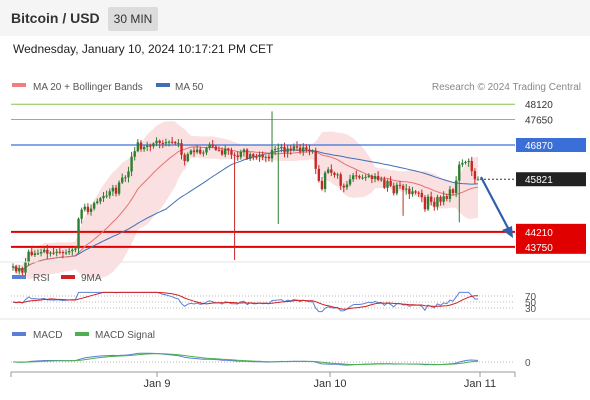 The width and height of the screenshot is (590, 400). What do you see at coordinates (19, 334) in the screenshot?
I see `macd-legend-swatch` at bounding box center [19, 334].